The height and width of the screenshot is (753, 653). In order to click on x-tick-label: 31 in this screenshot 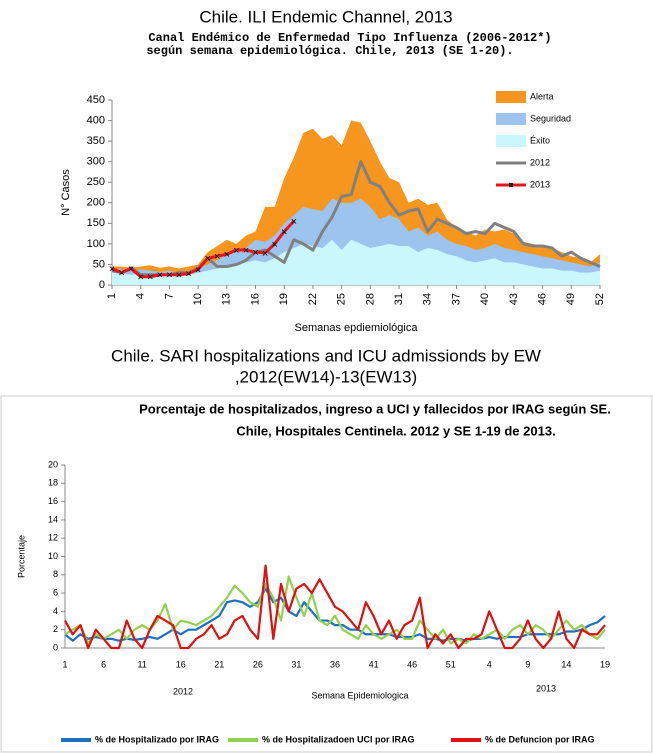, I will do `click(296, 664)`.